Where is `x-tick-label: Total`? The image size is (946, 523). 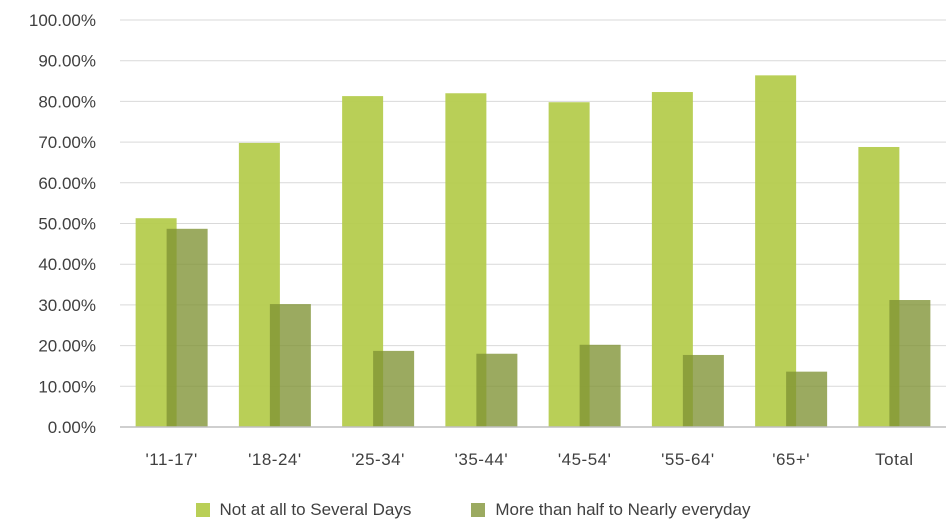 x-tick-label: Total is located at coordinates (894, 459).